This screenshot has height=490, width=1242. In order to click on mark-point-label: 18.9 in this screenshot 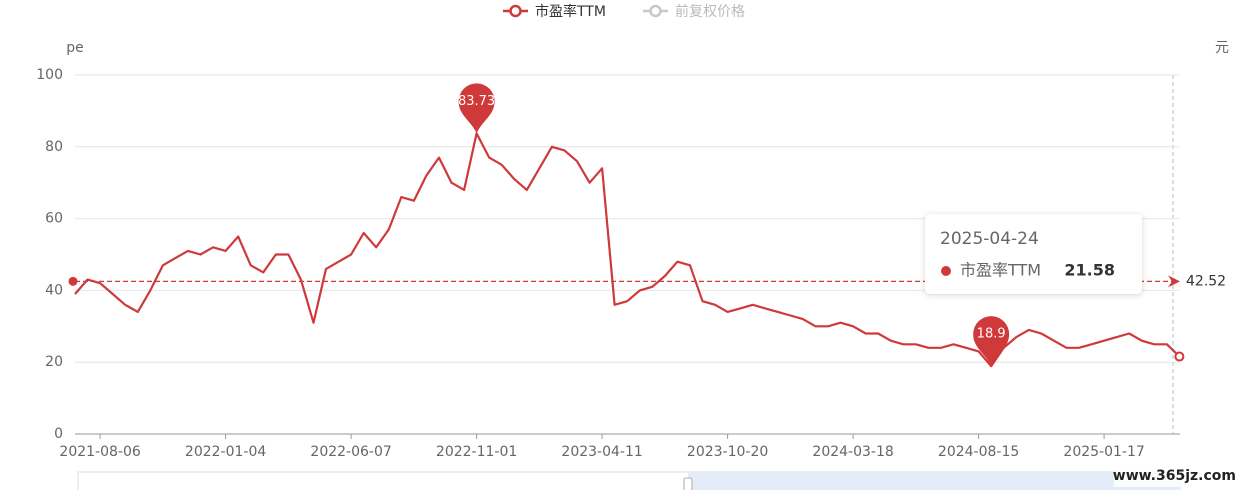, I will do `click(991, 334)`.